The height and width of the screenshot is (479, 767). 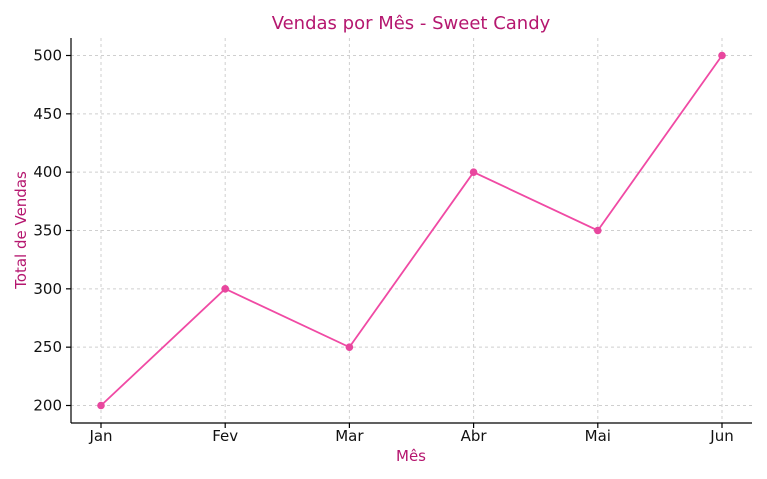 I want to click on x-tick-label: Jun, so click(x=721, y=436).